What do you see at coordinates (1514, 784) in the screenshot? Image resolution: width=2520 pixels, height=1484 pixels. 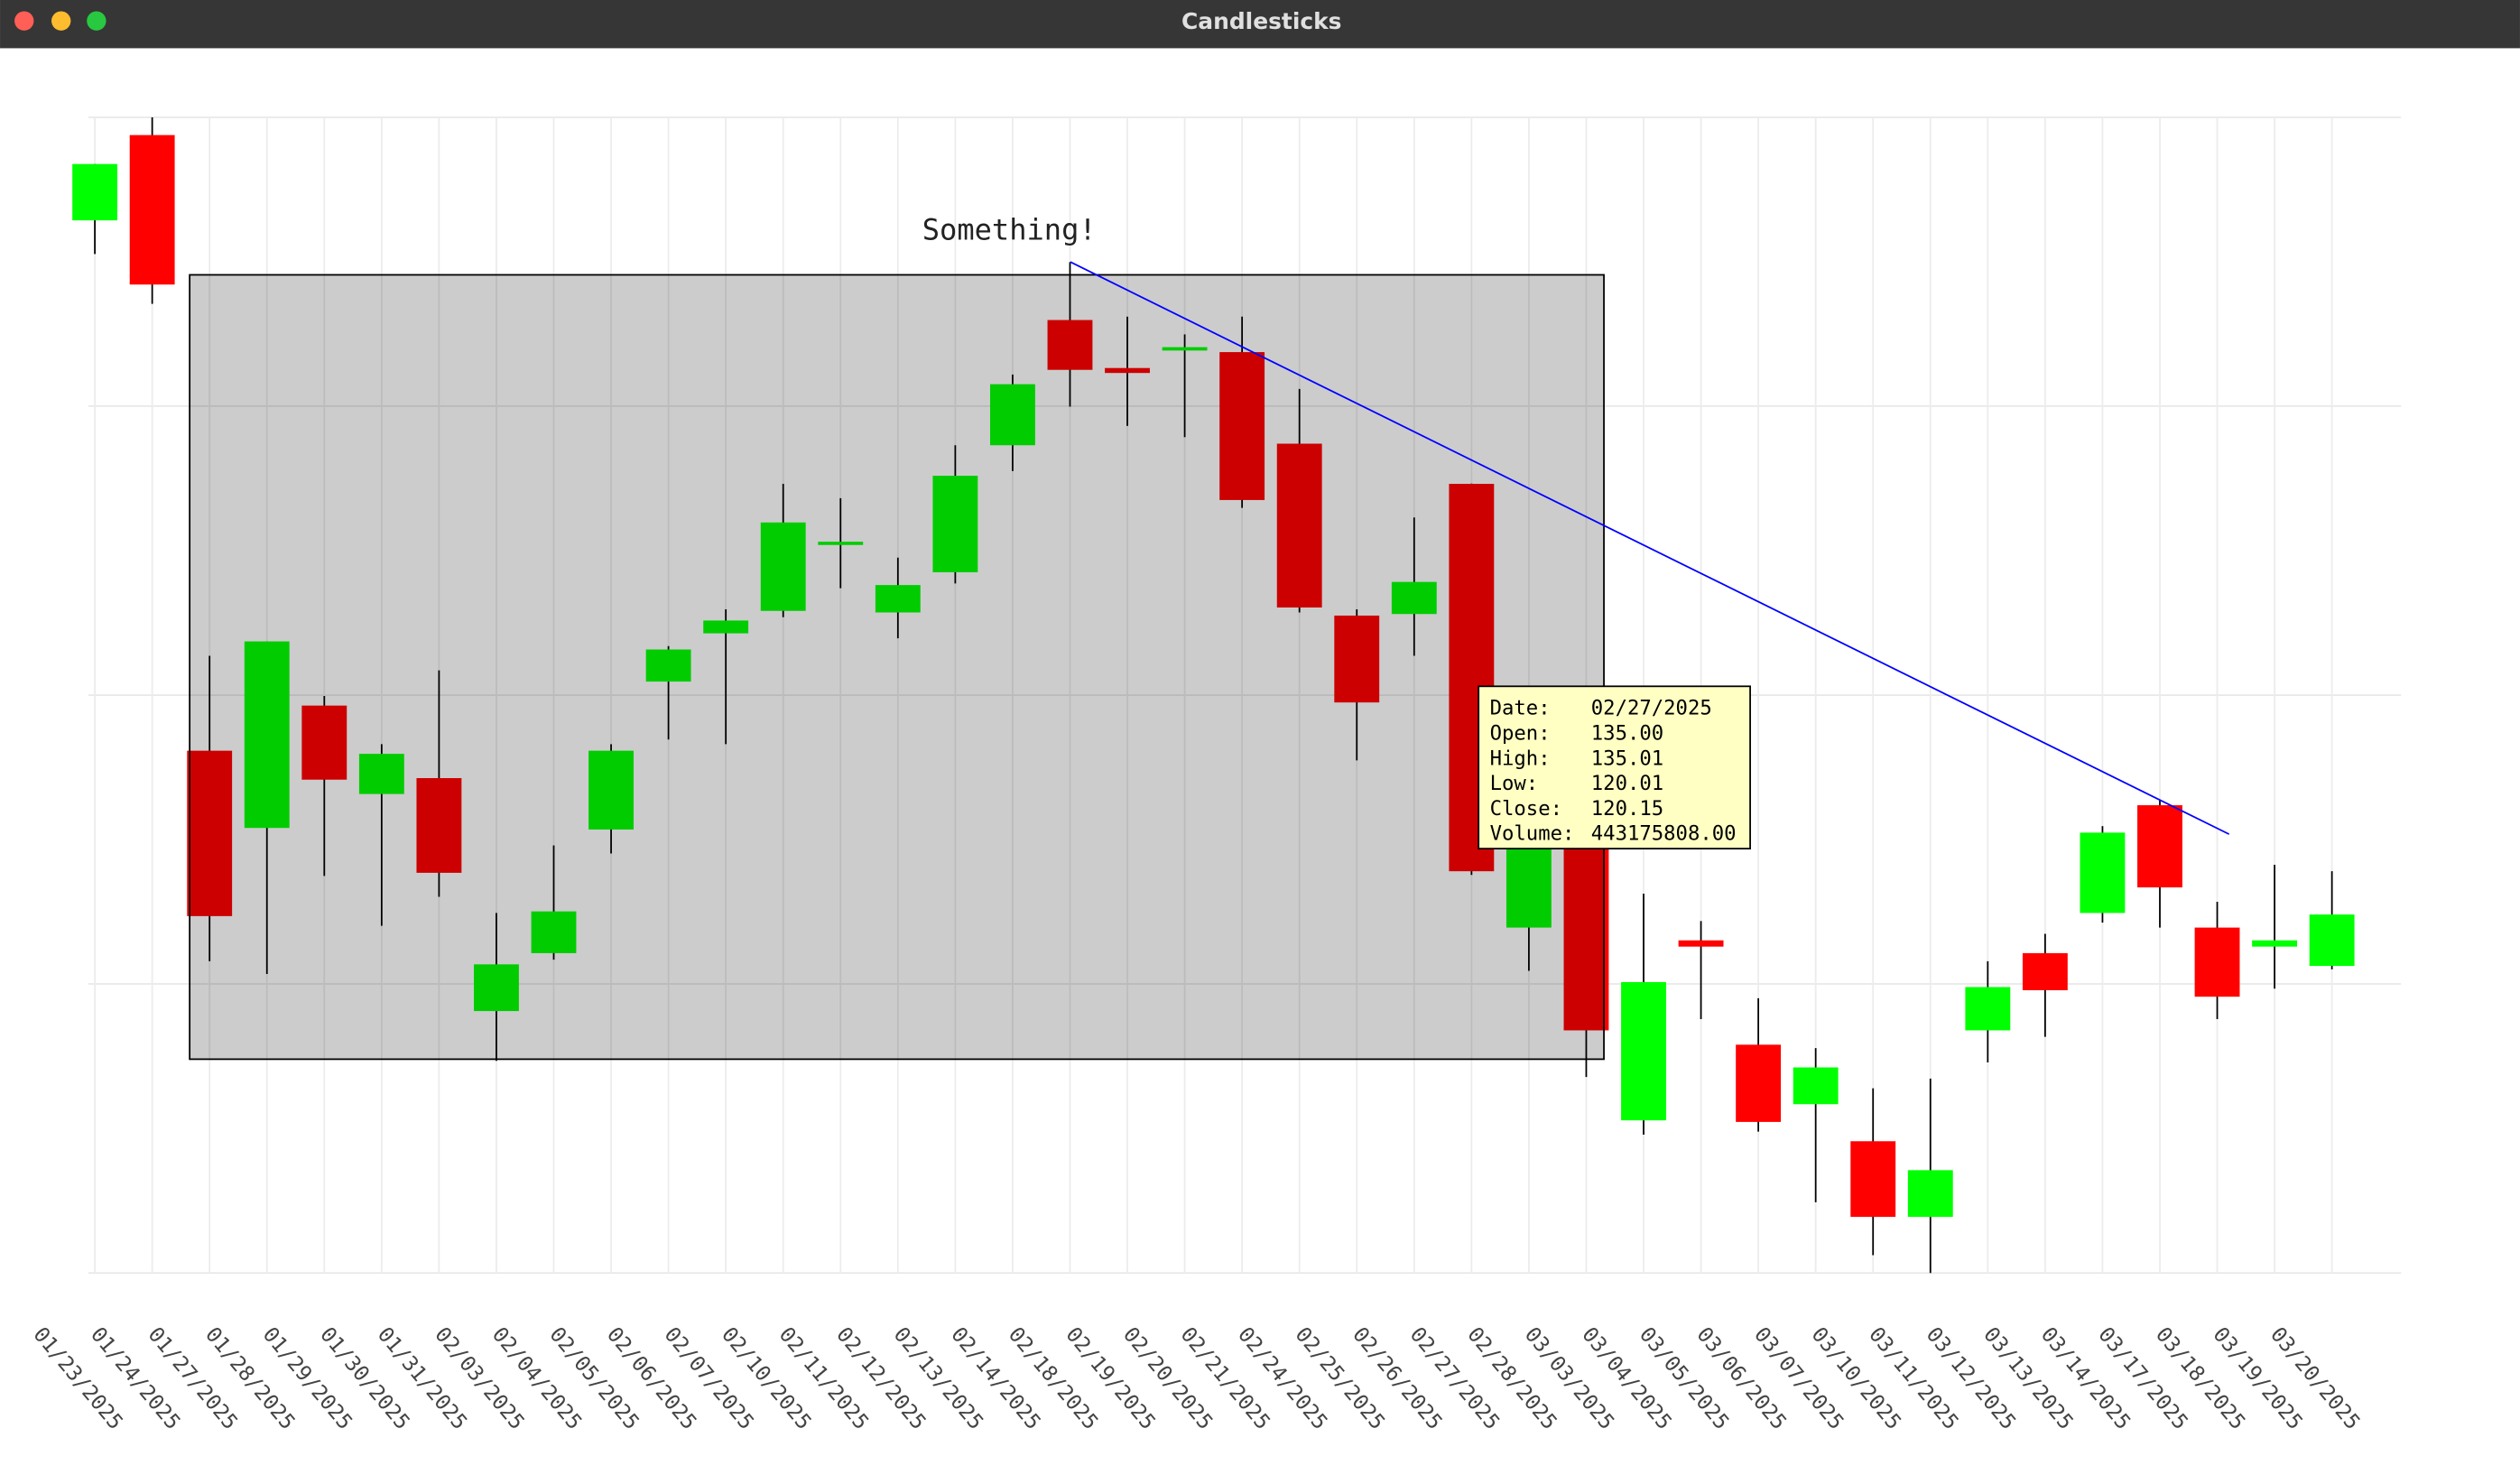 I see `tooltip-label: Low:` at bounding box center [1514, 784].